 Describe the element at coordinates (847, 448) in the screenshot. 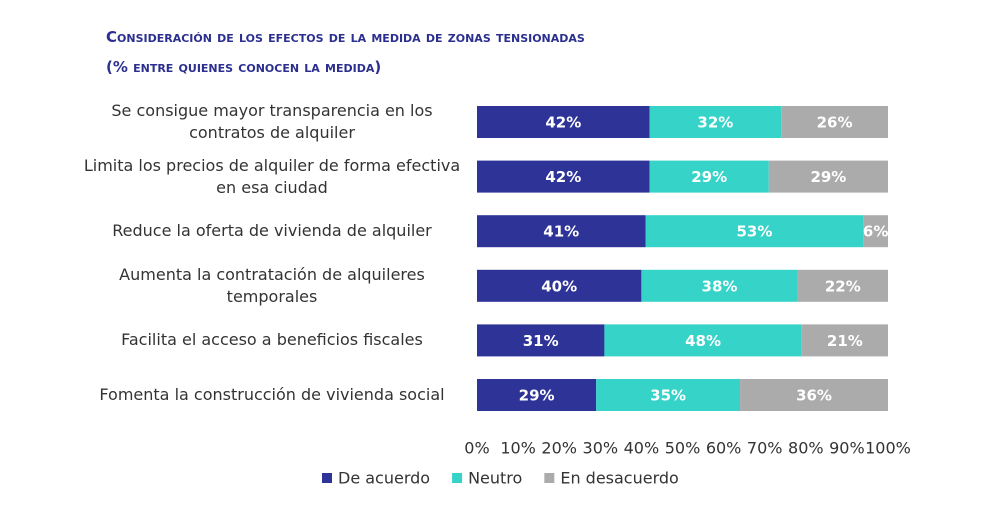

I see `x-tick-label: 90%` at that location.